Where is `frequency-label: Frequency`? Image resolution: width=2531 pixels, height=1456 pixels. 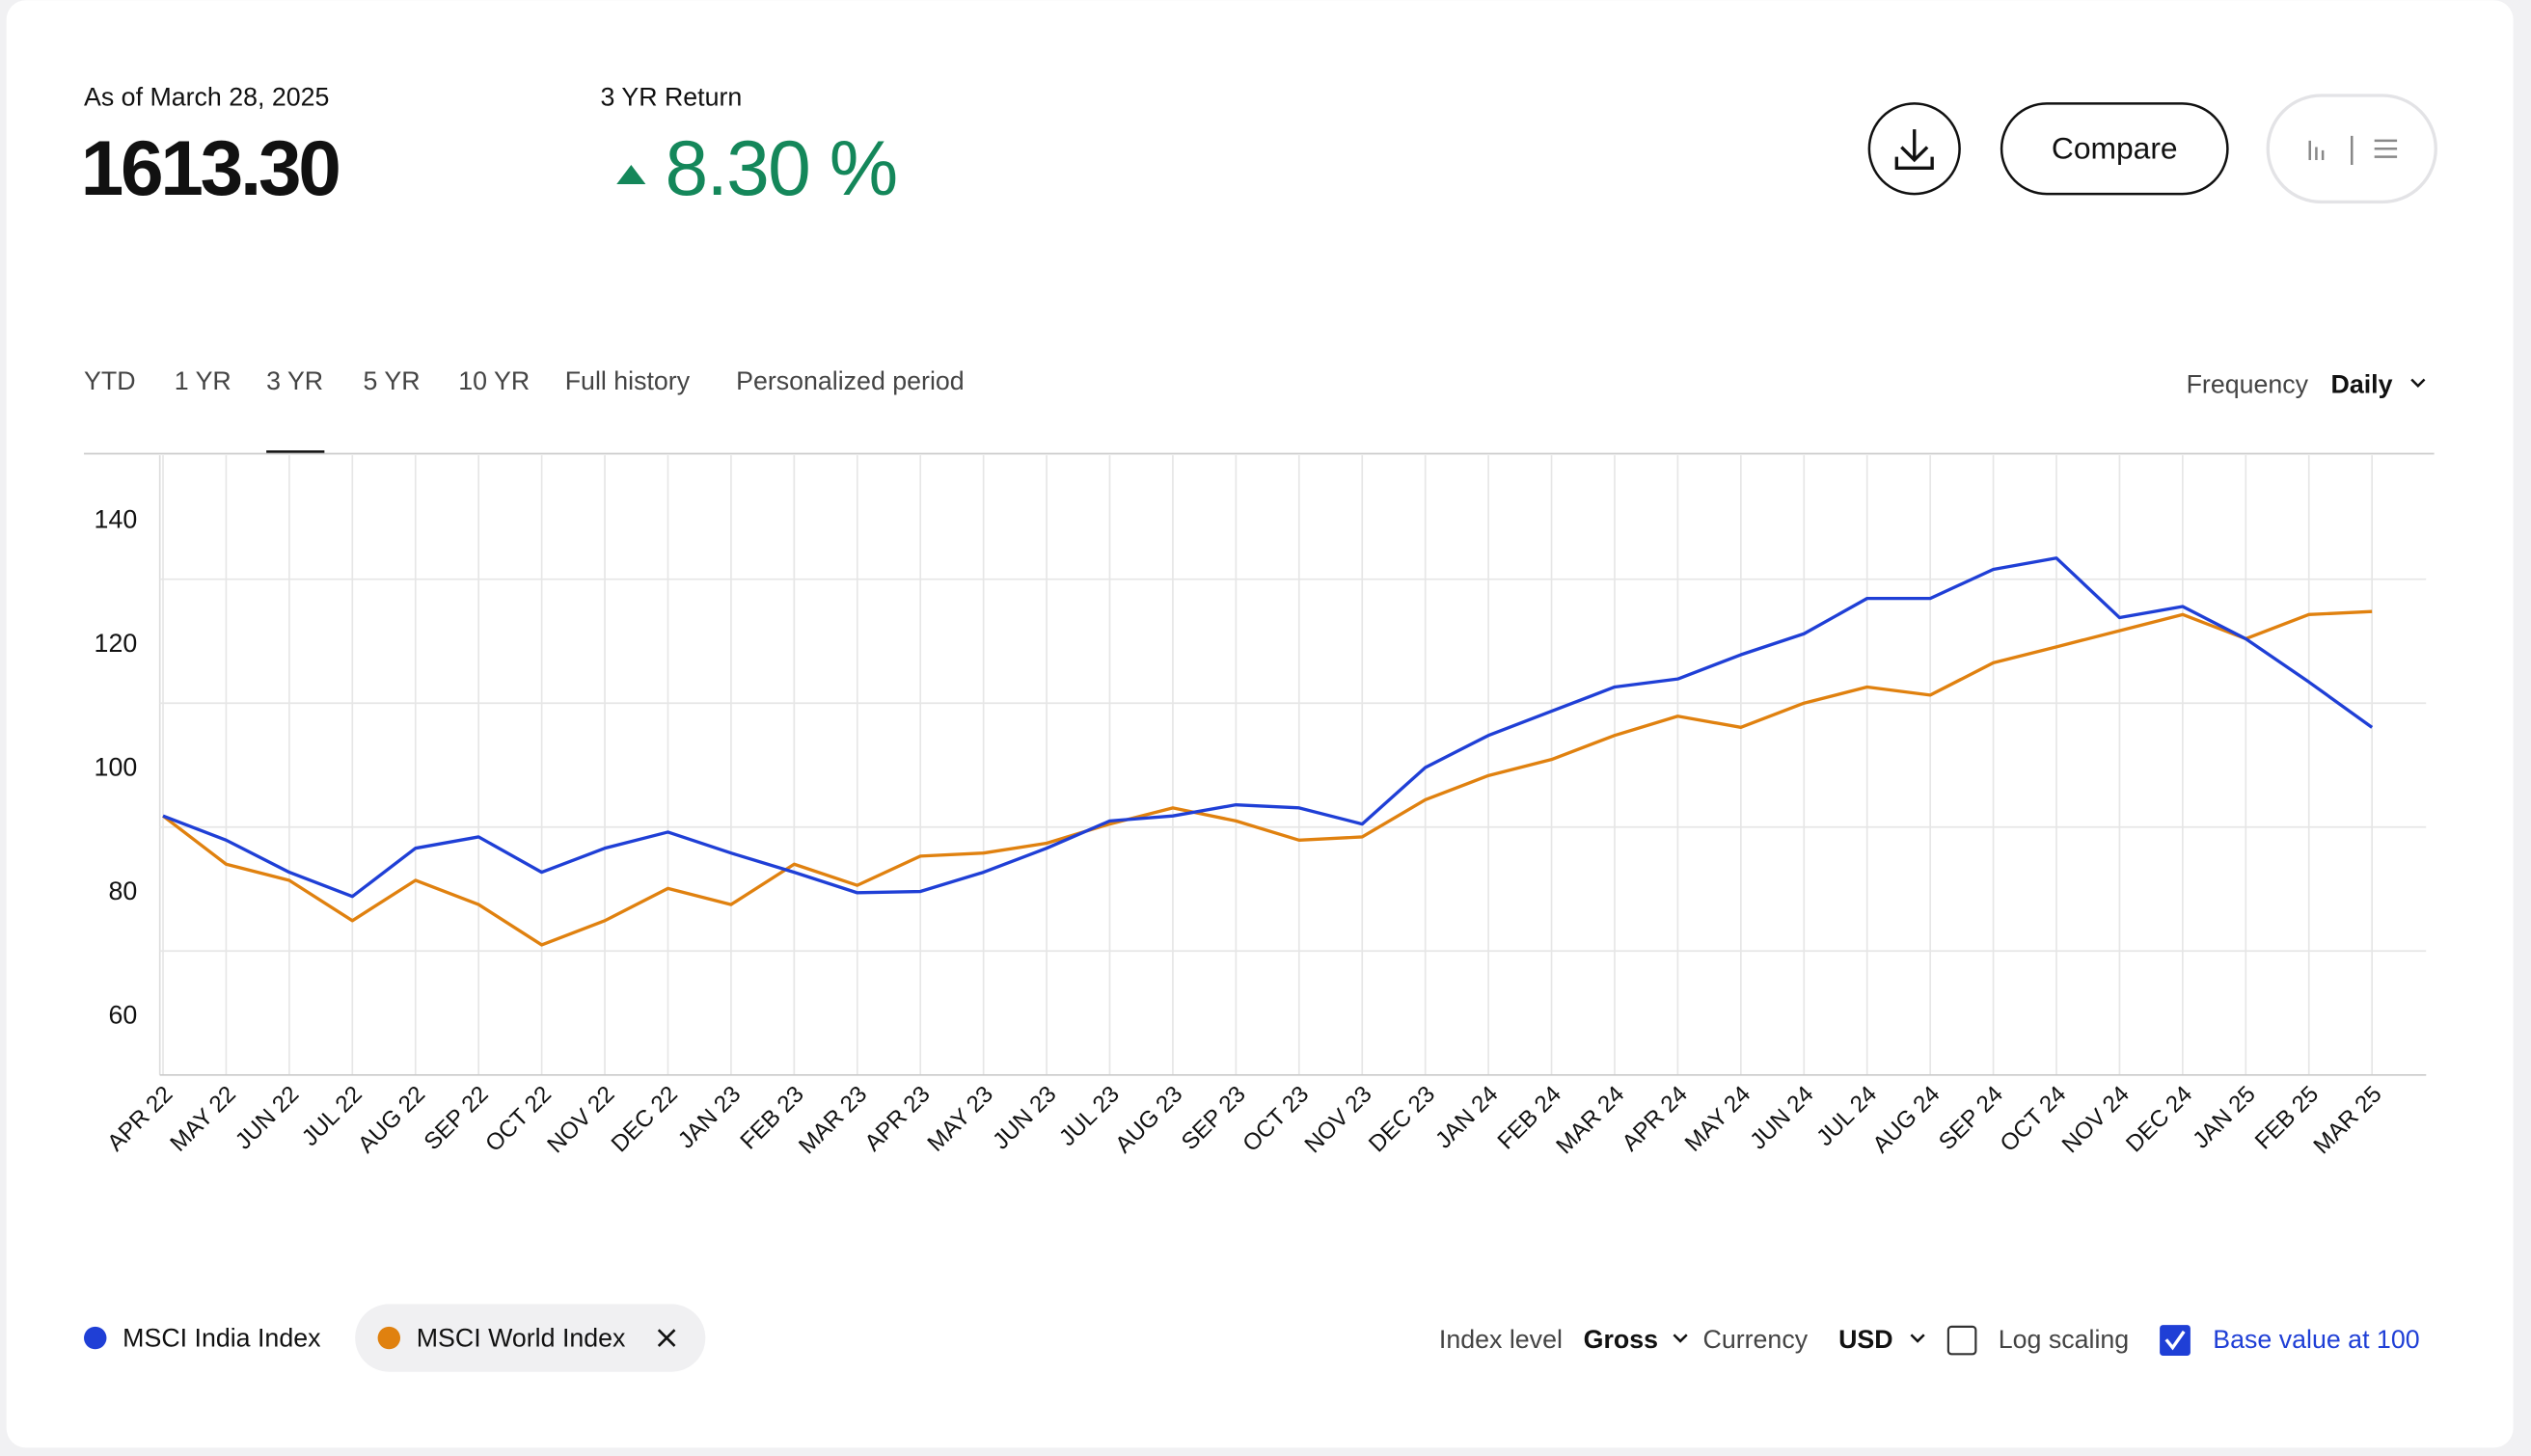 frequency-label: Frequency is located at coordinates (2248, 383).